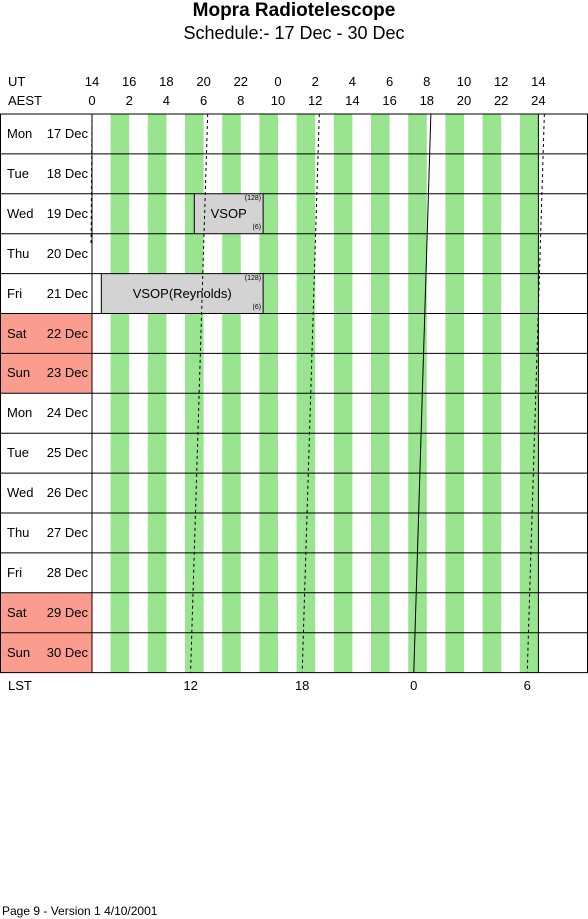  What do you see at coordinates (427, 81) in the screenshot?
I see `ut-tick-label: 8` at bounding box center [427, 81].